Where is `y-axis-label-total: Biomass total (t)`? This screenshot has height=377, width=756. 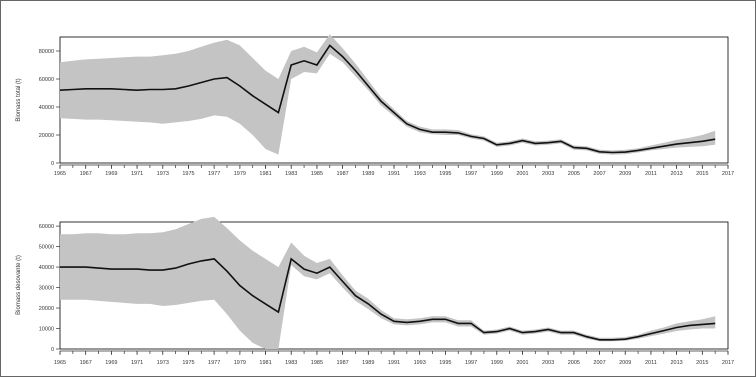
y-axis-label-total: Biomass total (t) is located at coordinates (19, 99).